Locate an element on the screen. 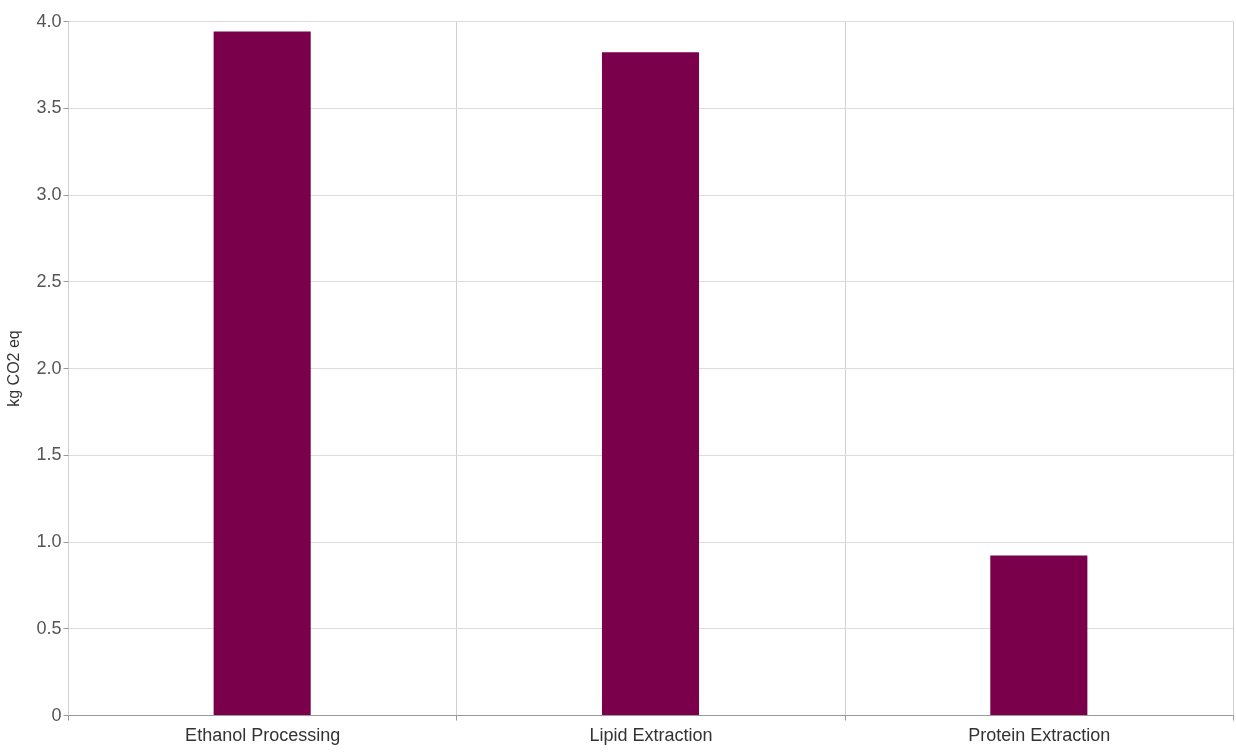  y-tick-label: 4.0 is located at coordinates (49, 20).